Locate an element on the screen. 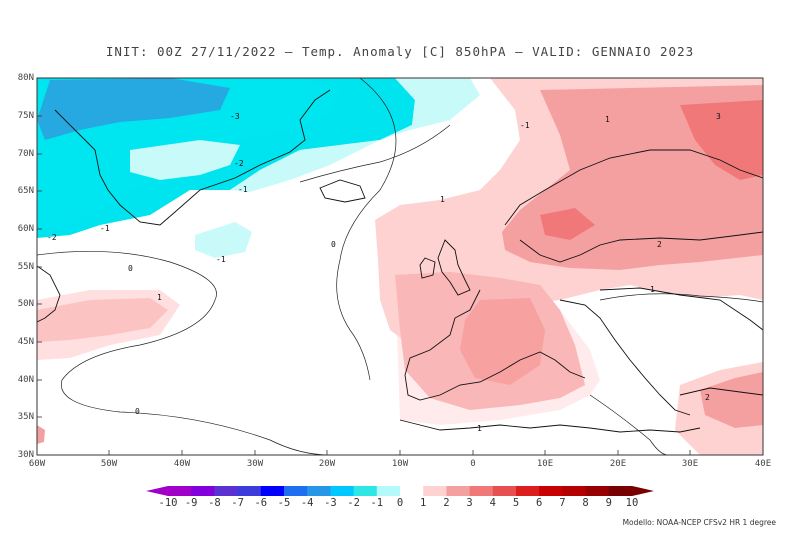 This screenshot has width=800, height=533. colorbar-label: -6 is located at coordinates (261, 503).